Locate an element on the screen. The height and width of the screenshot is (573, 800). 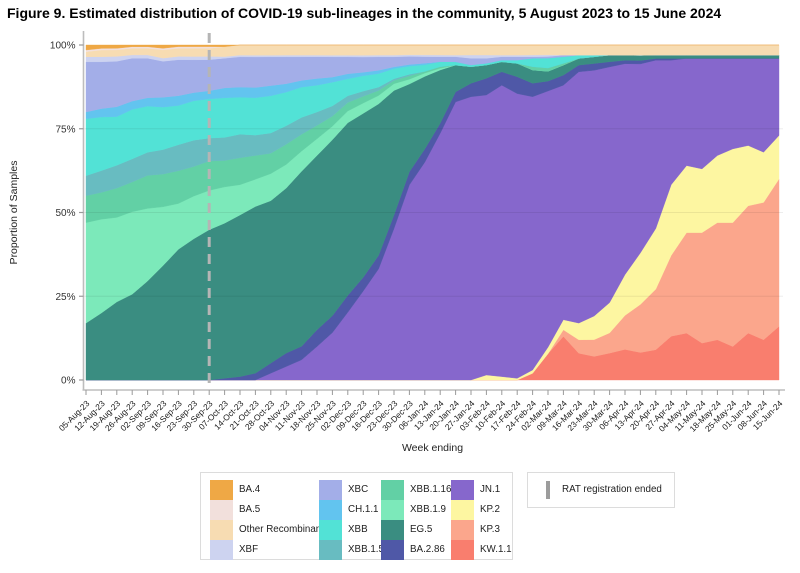
legend-label-XBB.1.5: XBB.1.5 is located at coordinates (366, 549).